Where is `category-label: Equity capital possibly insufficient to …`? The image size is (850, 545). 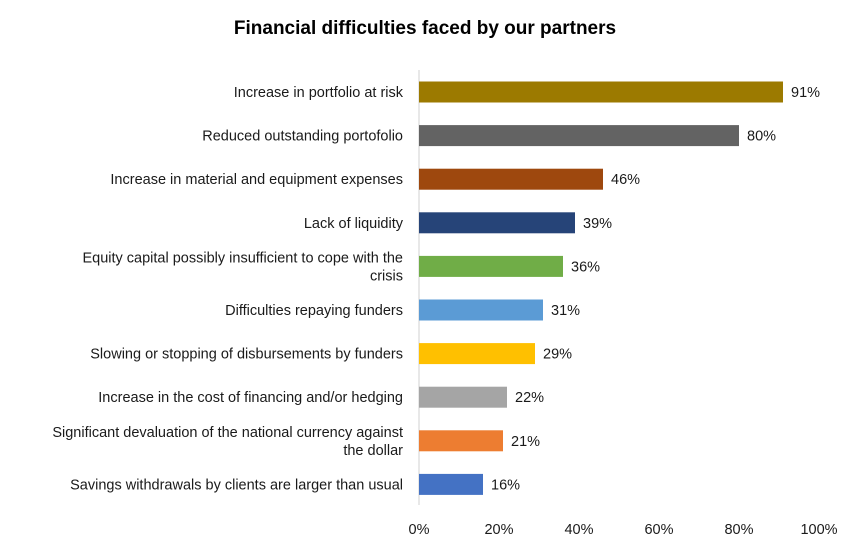 category-label: Equity capital possibly insufficient to … is located at coordinates (242, 267).